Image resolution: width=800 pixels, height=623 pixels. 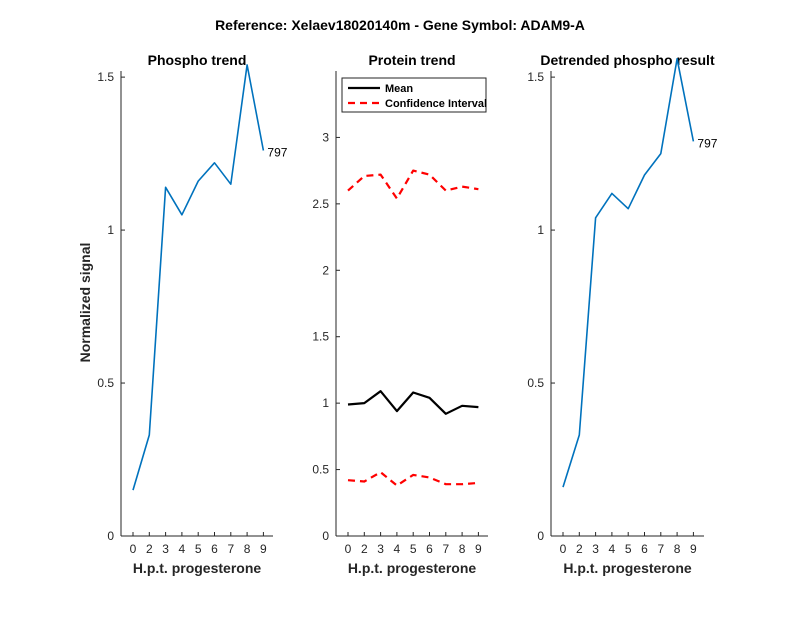 What do you see at coordinates (85, 303) in the screenshot?
I see `y-axis-label: Normalized signal` at bounding box center [85, 303].